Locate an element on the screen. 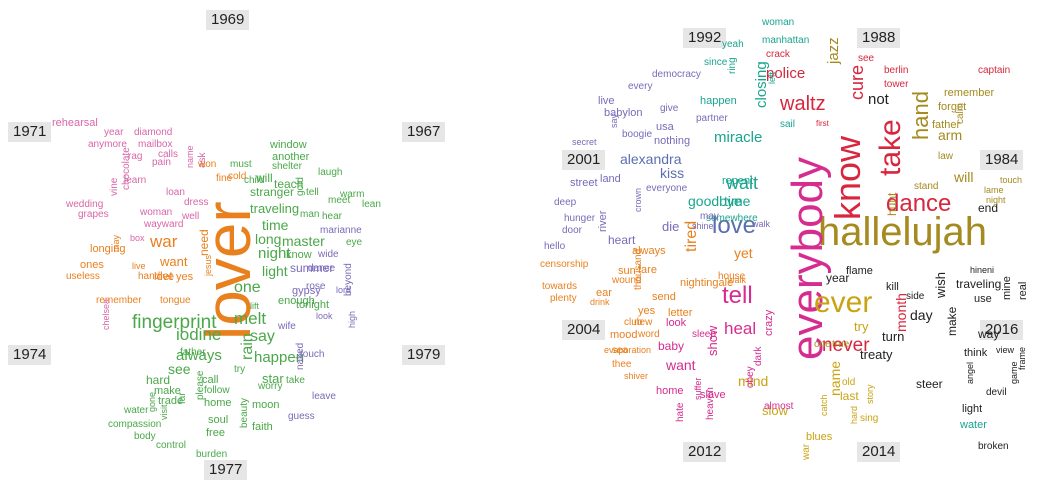 This screenshot has height=480, width=1039. cloud-word-fingerprint: fingerprint is located at coordinates (174, 322).